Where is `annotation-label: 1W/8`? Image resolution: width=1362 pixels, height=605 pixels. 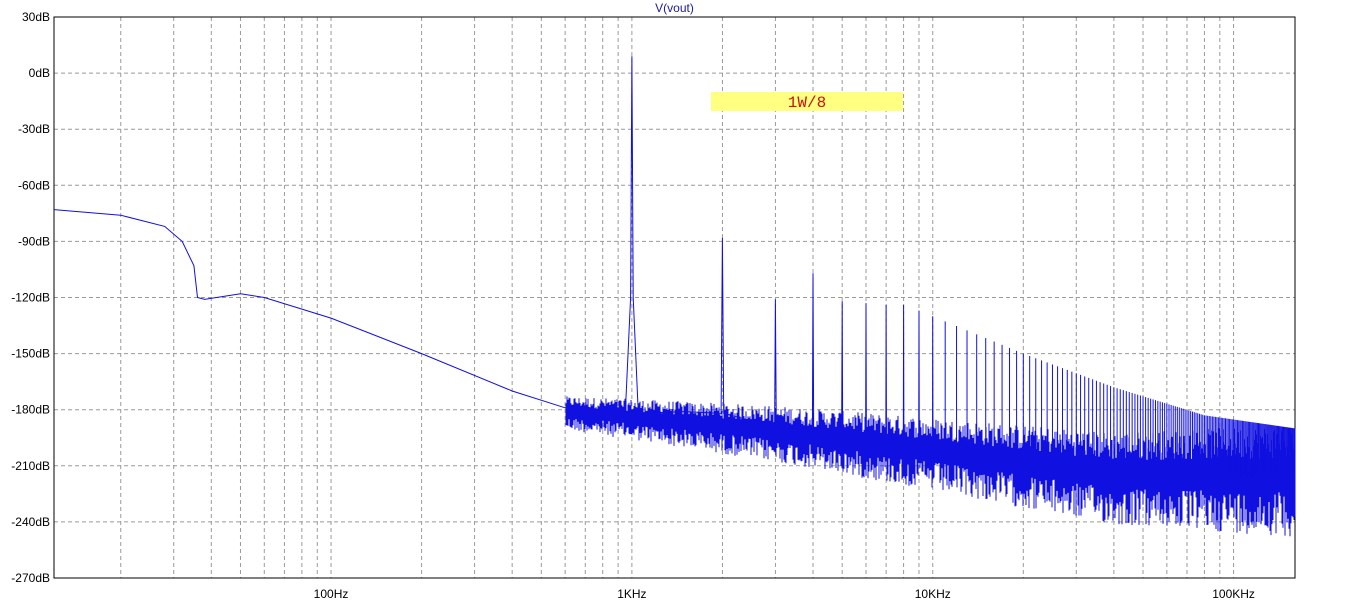 annotation-label: 1W/8 is located at coordinates (807, 103).